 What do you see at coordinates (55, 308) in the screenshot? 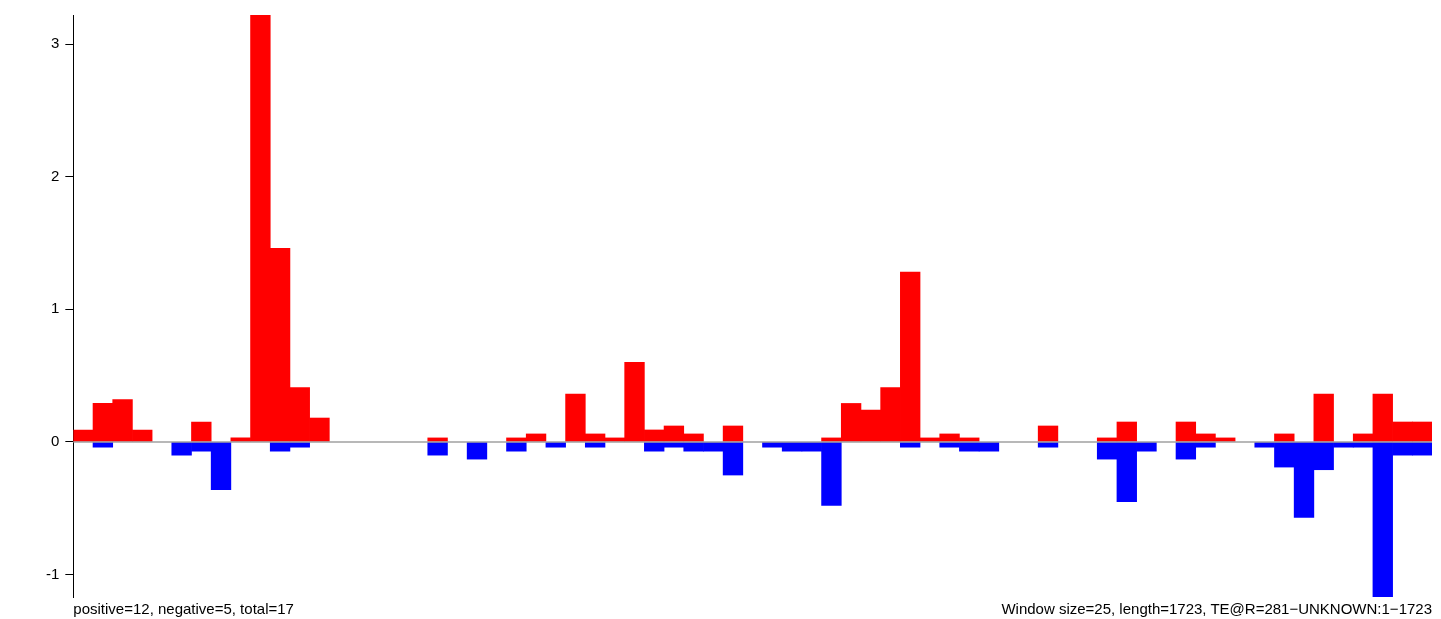
I see `y-tick-label: 1` at bounding box center [55, 308].